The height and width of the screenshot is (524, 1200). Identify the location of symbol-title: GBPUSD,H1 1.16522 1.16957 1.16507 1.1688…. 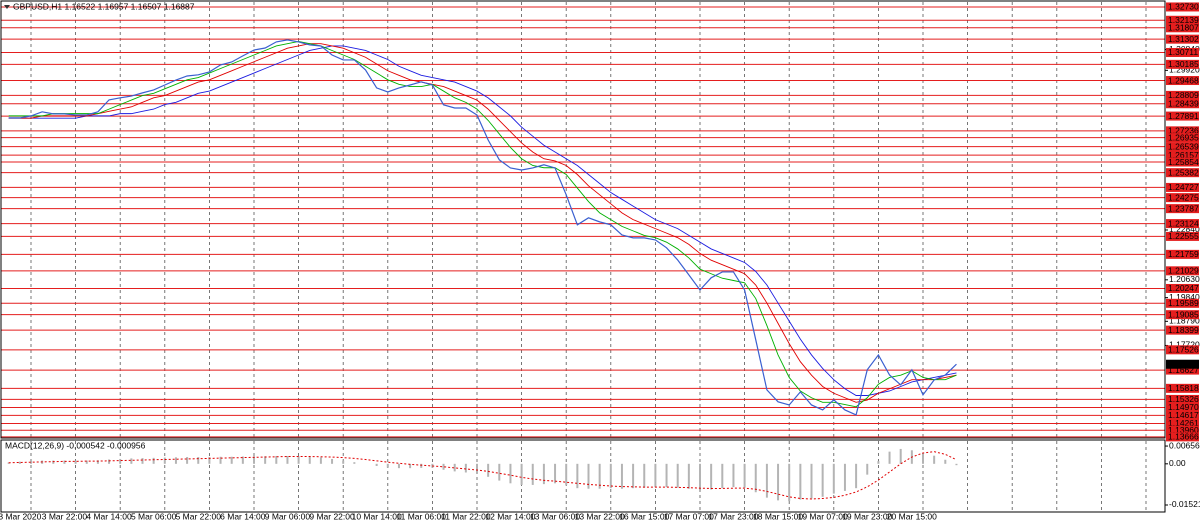
(104, 6).